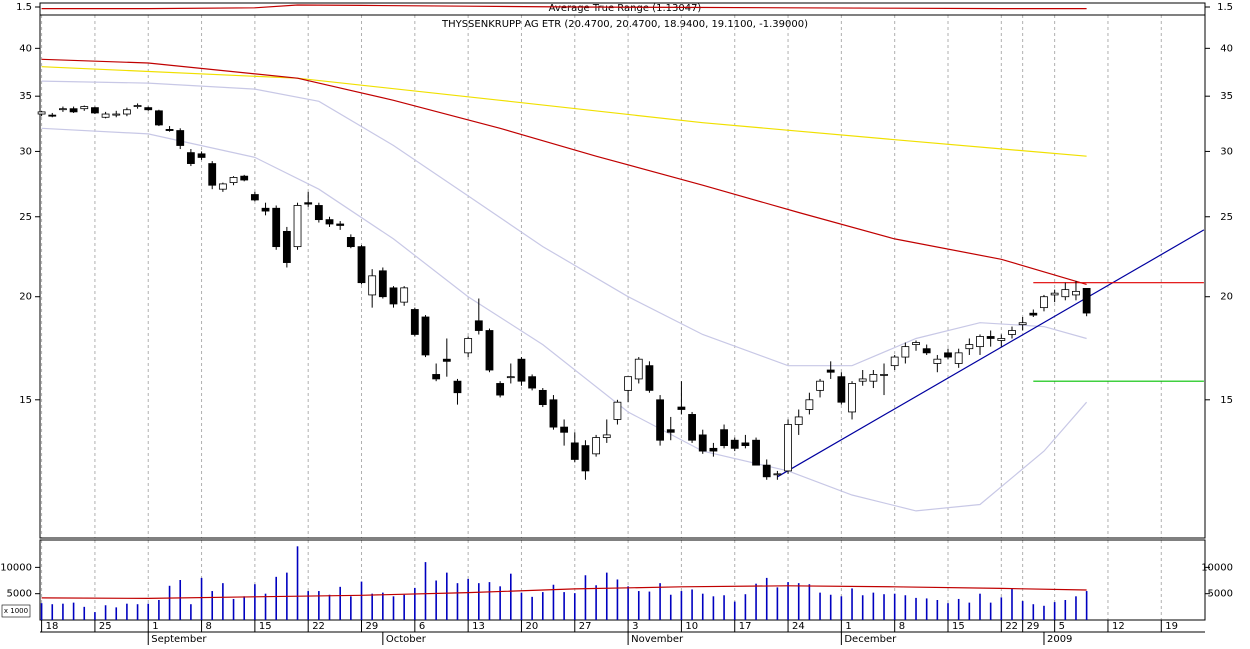 Image resolution: width=1250 pixels, height=649 pixels. Describe the element at coordinates (1226, 297) in the screenshot. I see `y-tick-label-right: 20` at that location.